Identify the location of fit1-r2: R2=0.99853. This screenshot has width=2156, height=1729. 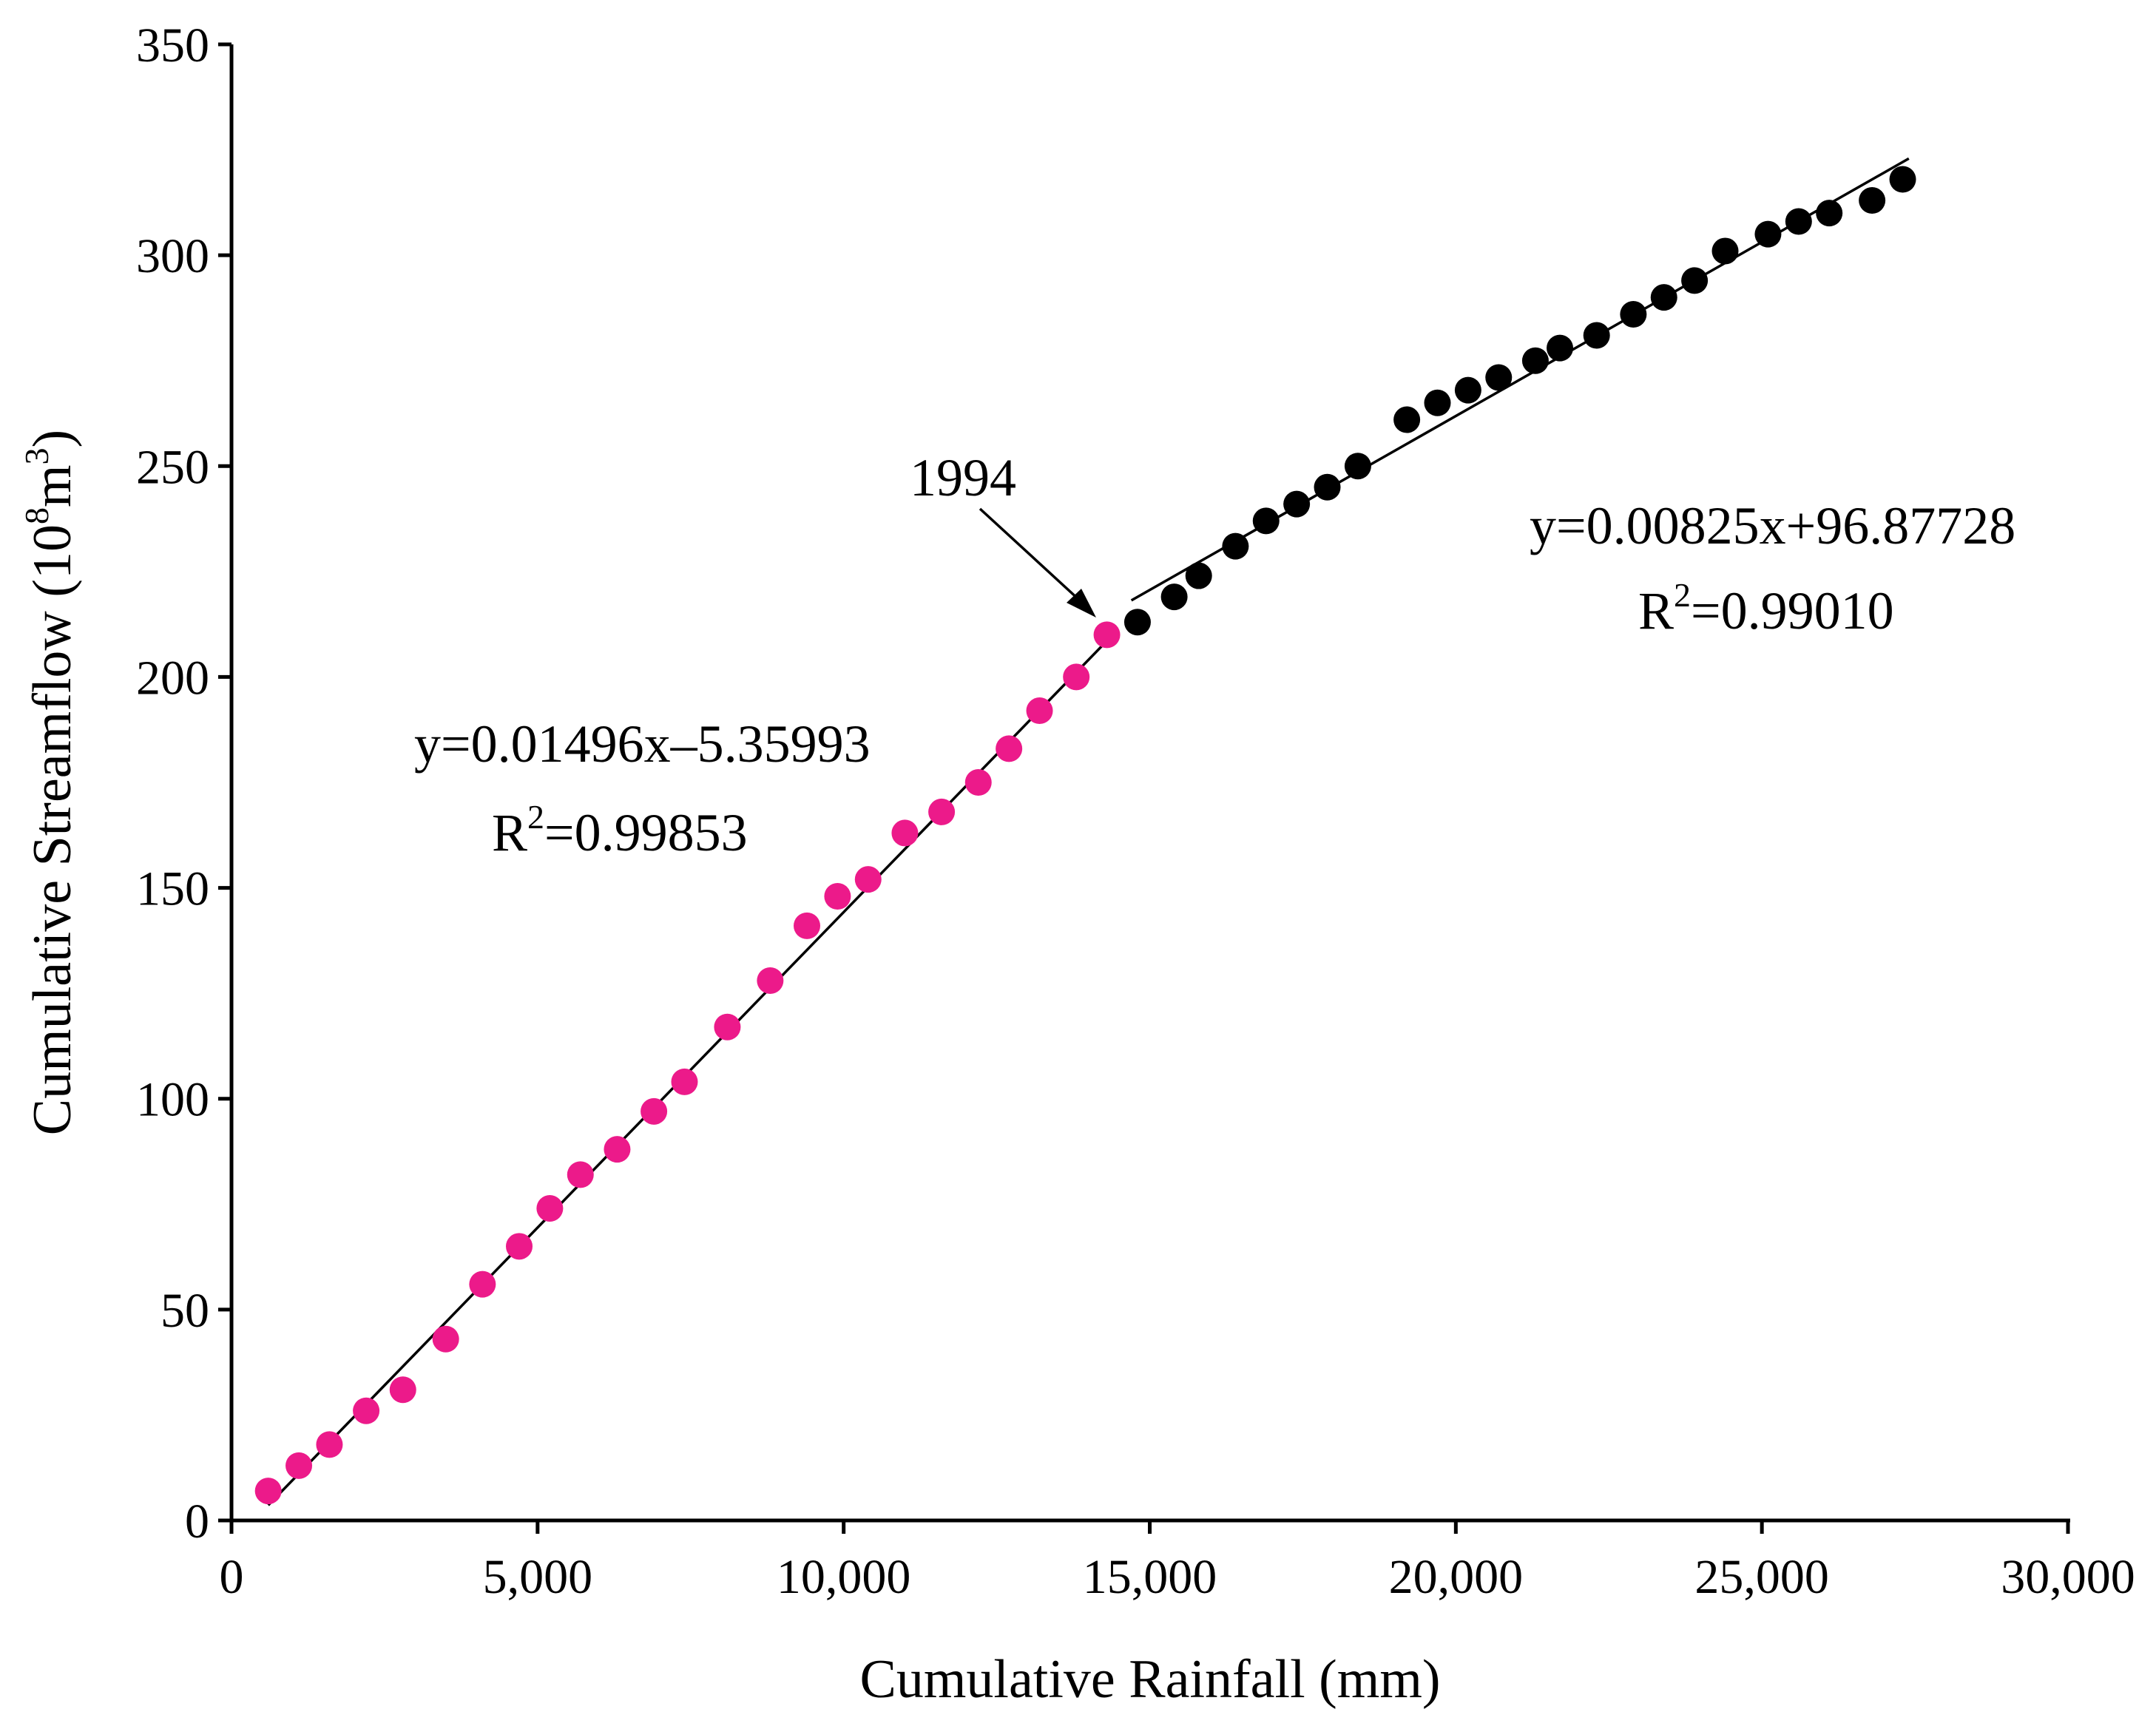
(620, 830).